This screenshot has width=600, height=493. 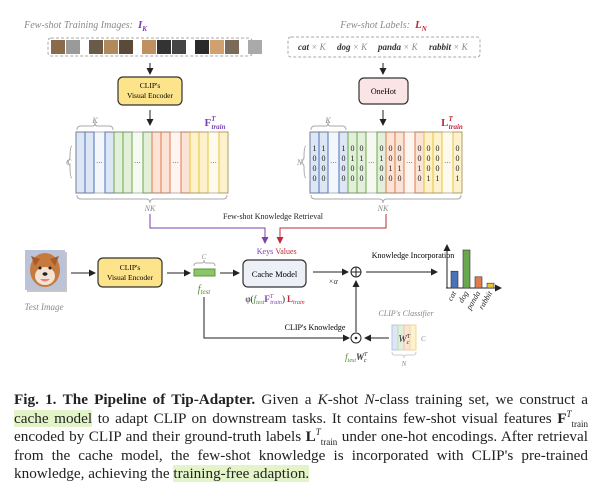 I want to click on caption-f: F, so click(x=562, y=418).